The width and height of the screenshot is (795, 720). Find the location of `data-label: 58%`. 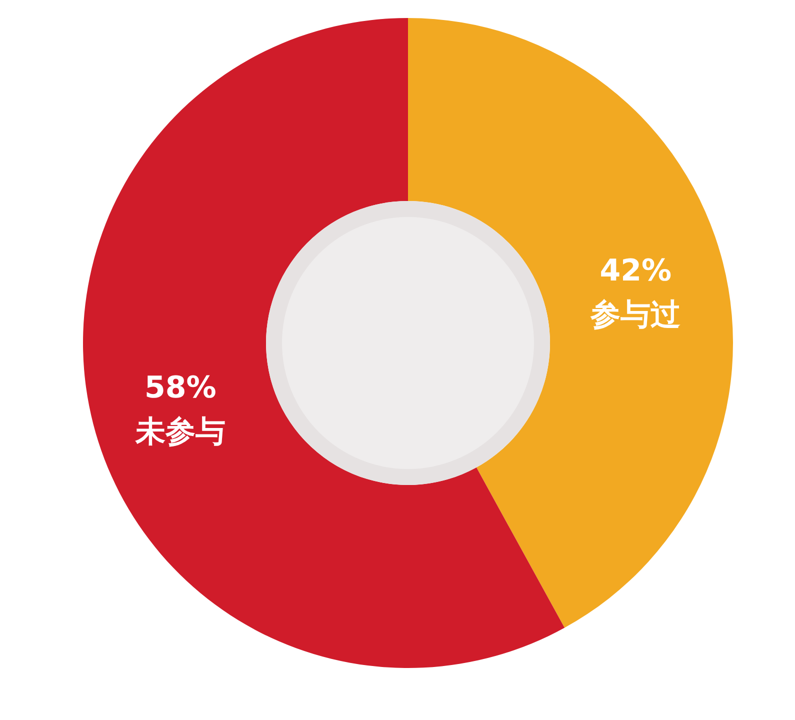

data-label: 58% is located at coordinates (180, 388).